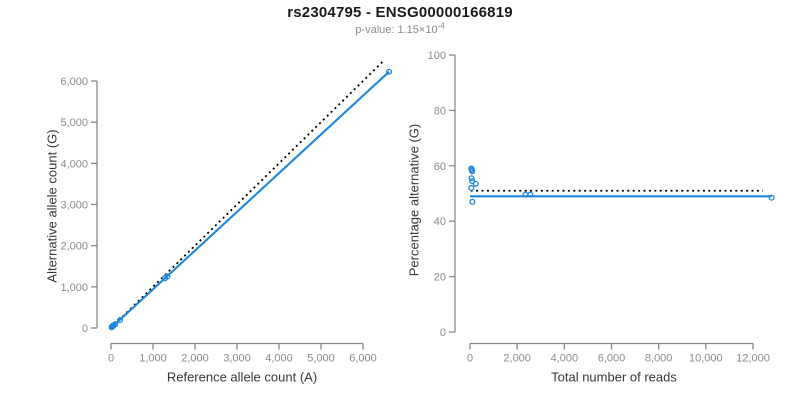  I want to click on x-tick-label: 10,000, so click(706, 359).